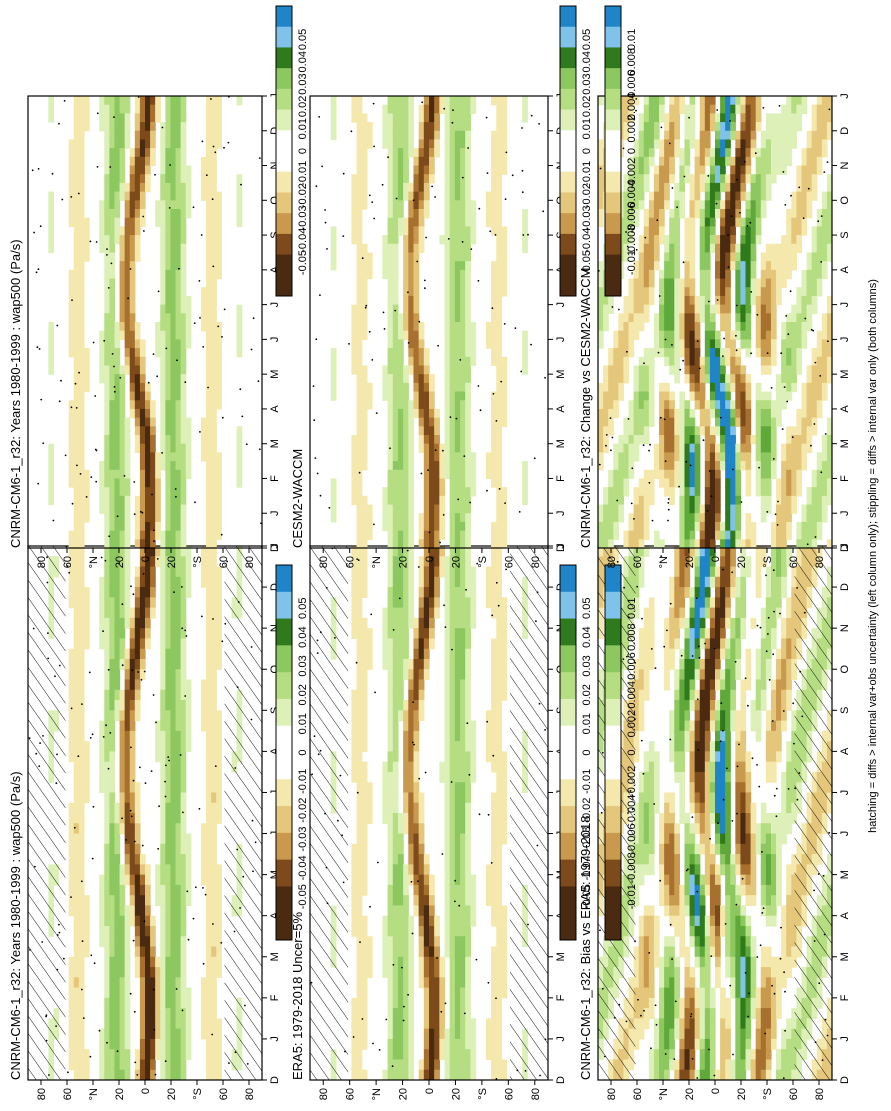  I want to click on colorbar-tick-label: -0.02, so click(303, 810).